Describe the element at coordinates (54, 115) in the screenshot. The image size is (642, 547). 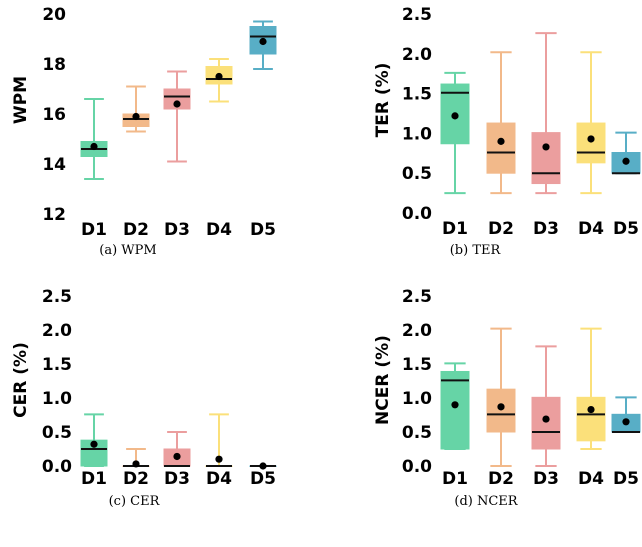
I see `y-tick-label: 16` at that location.